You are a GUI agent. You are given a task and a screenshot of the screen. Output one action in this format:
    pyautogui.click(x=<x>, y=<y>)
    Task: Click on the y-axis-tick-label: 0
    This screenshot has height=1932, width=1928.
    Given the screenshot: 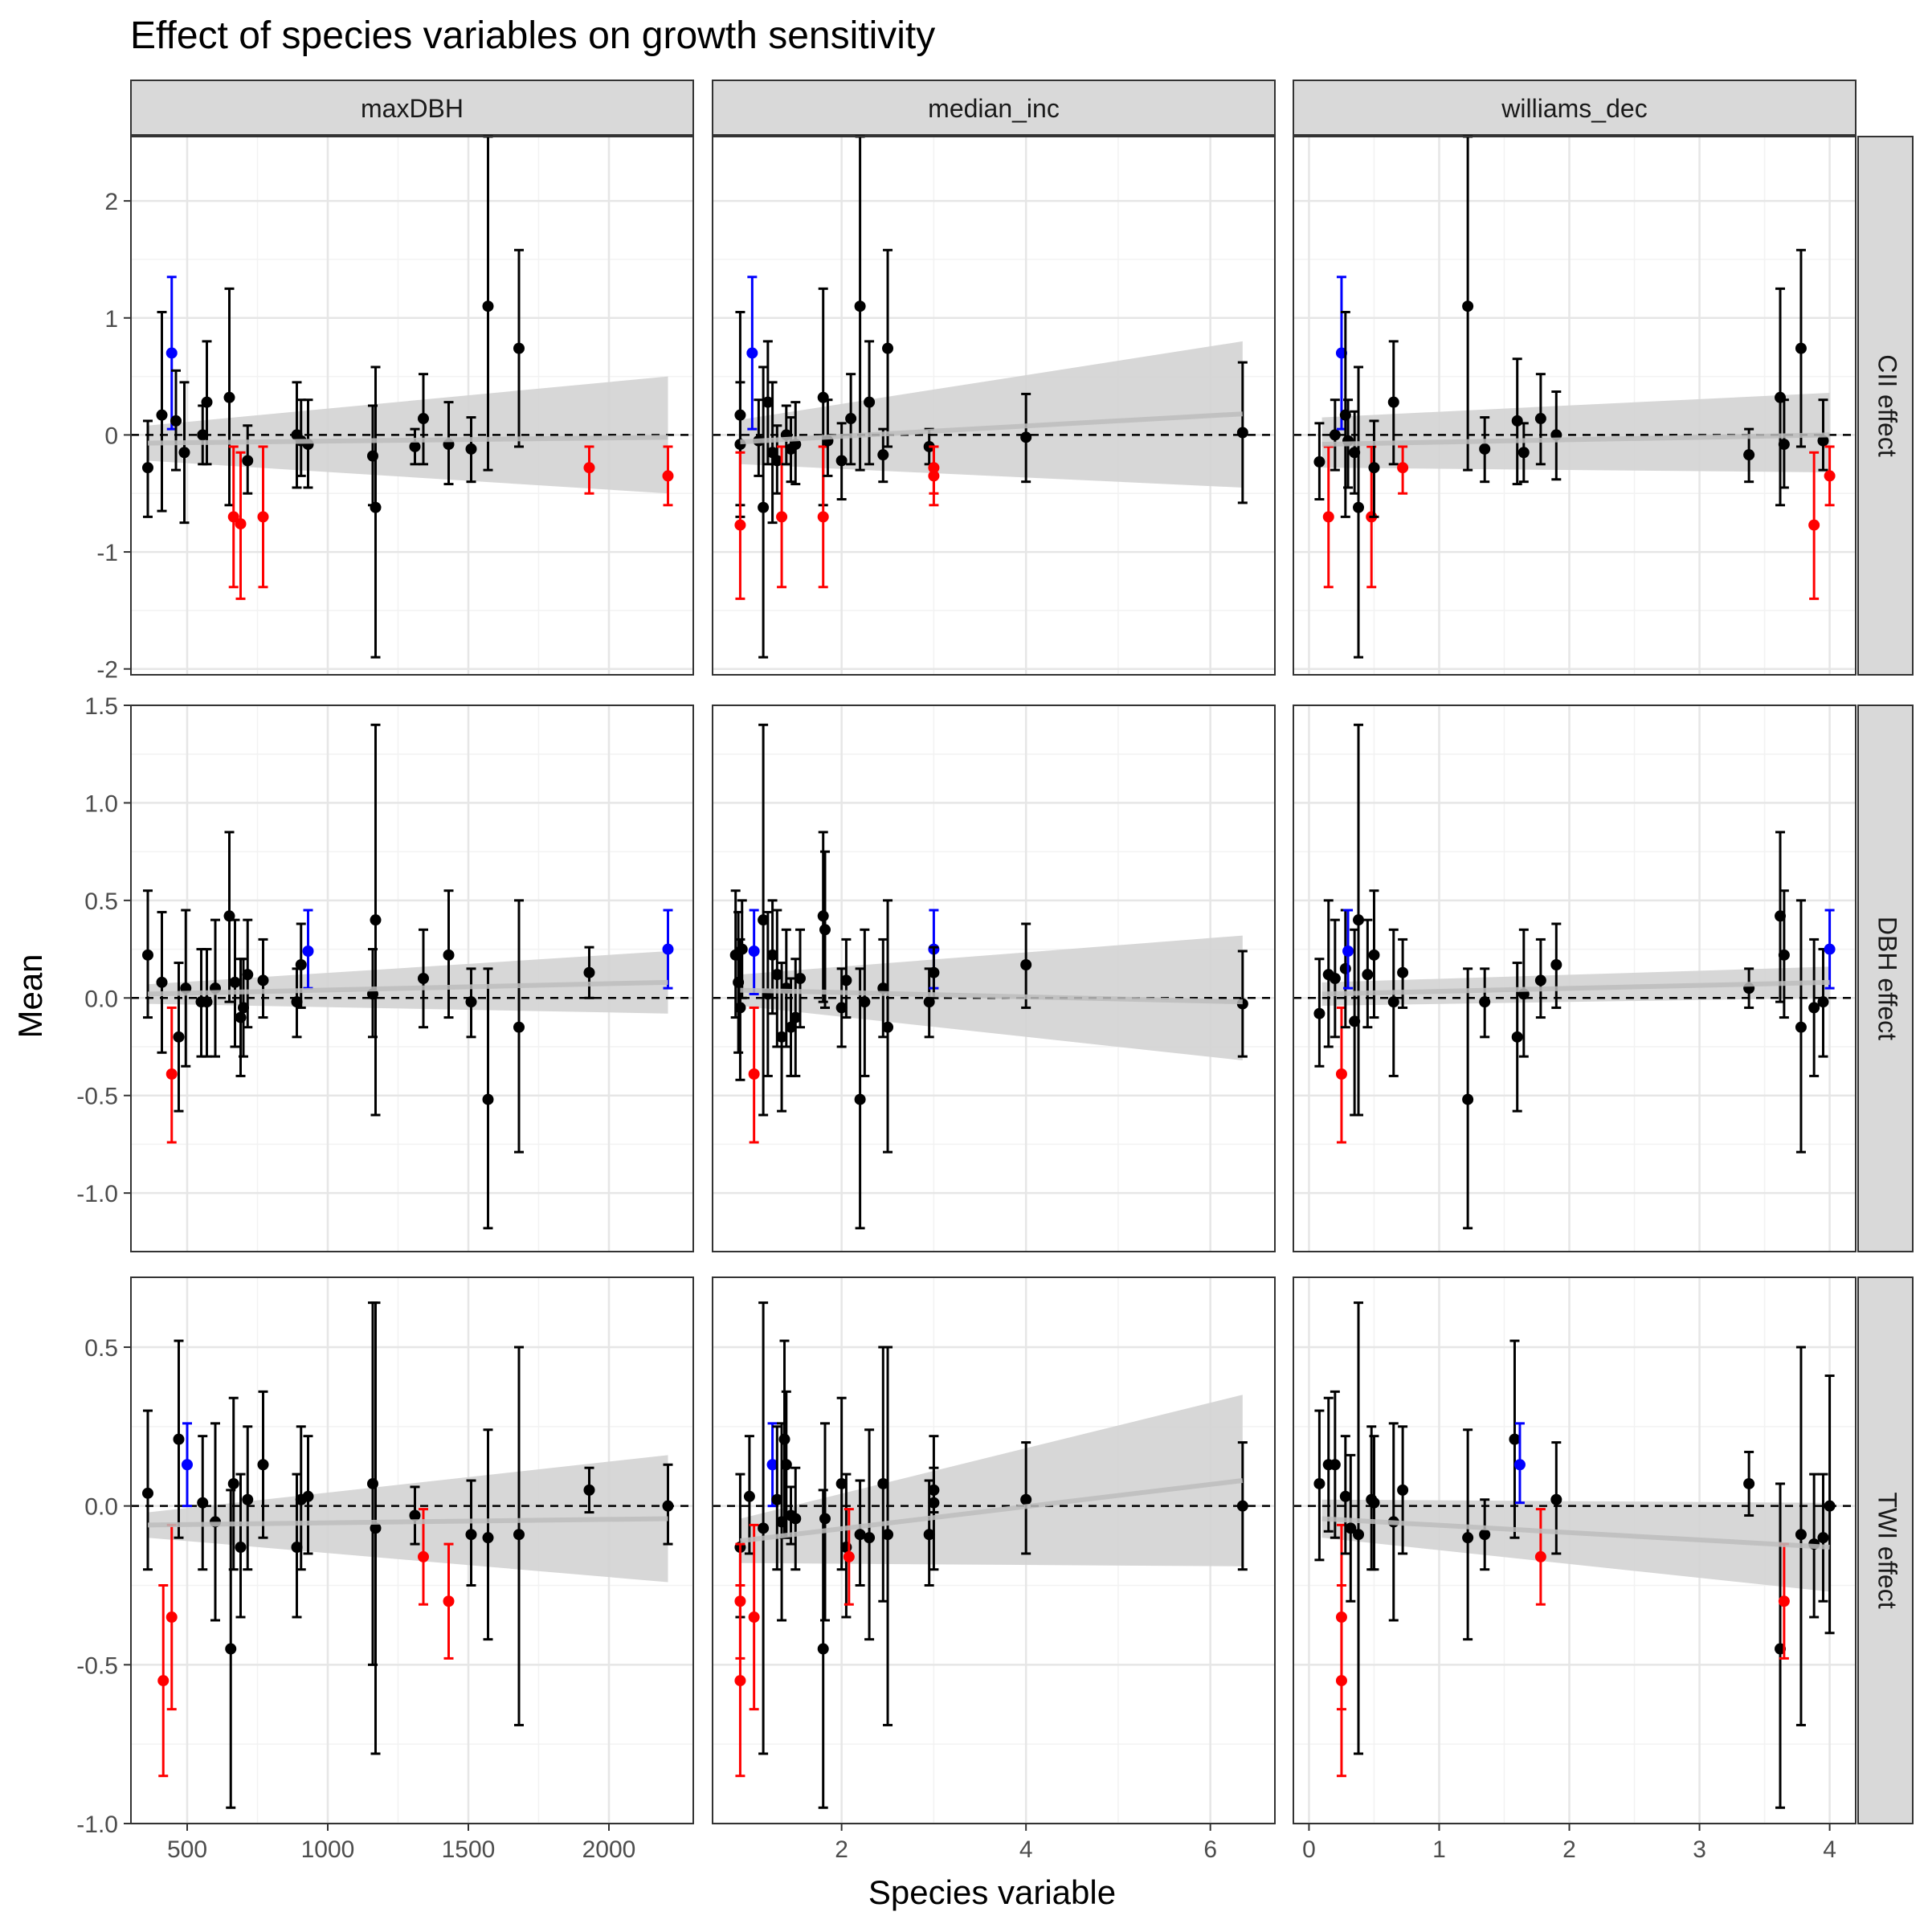 What is the action you would take?
    pyautogui.click(x=111, y=436)
    